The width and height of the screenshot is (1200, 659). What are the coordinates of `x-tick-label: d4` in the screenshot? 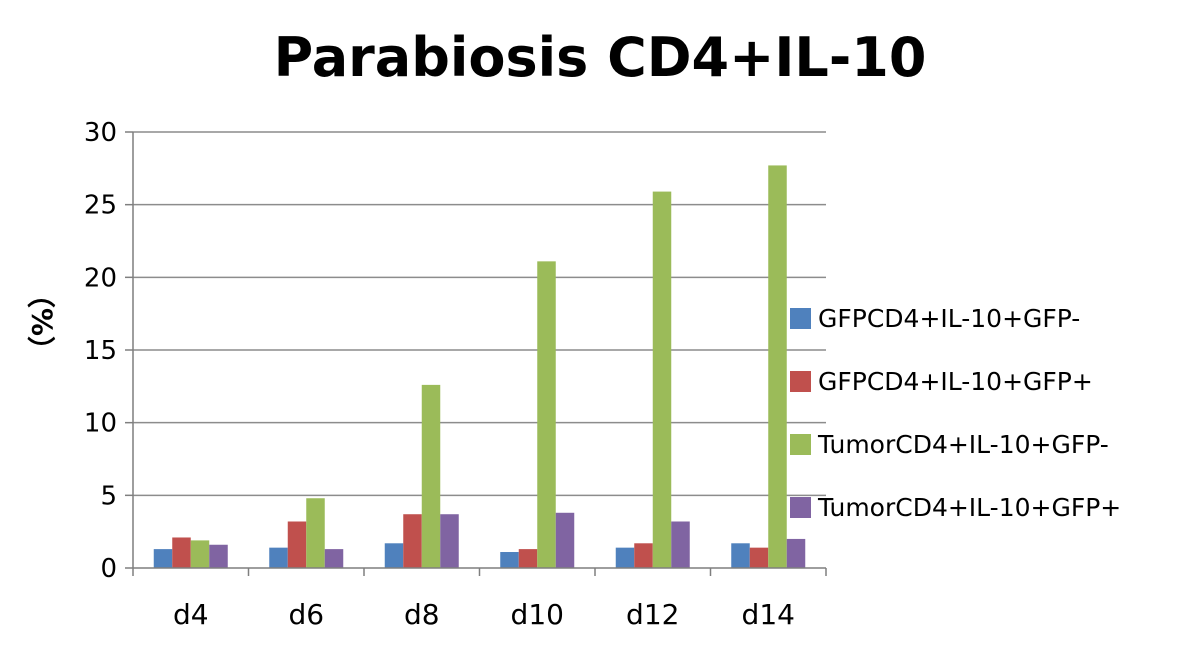 It's located at (191, 614).